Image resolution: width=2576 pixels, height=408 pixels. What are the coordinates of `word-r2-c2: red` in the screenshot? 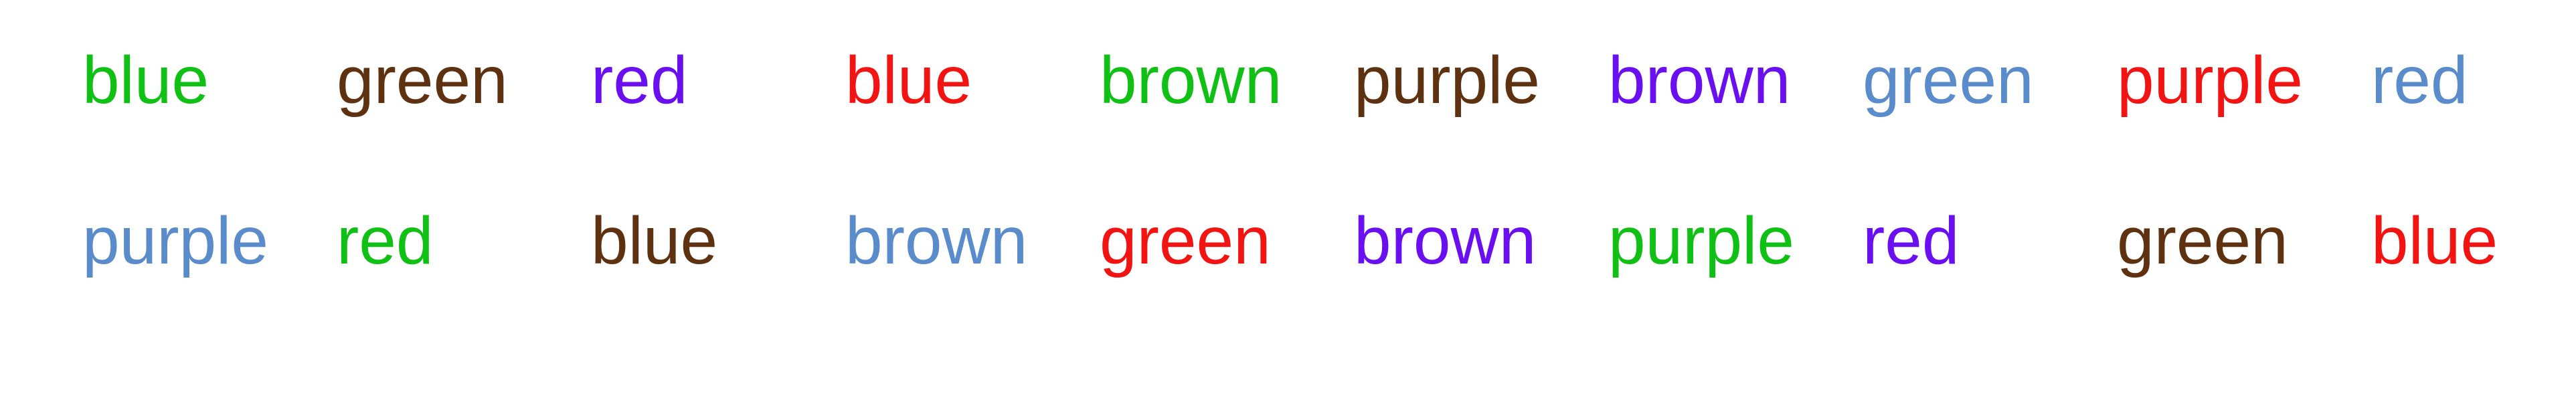 It's located at (385, 240).